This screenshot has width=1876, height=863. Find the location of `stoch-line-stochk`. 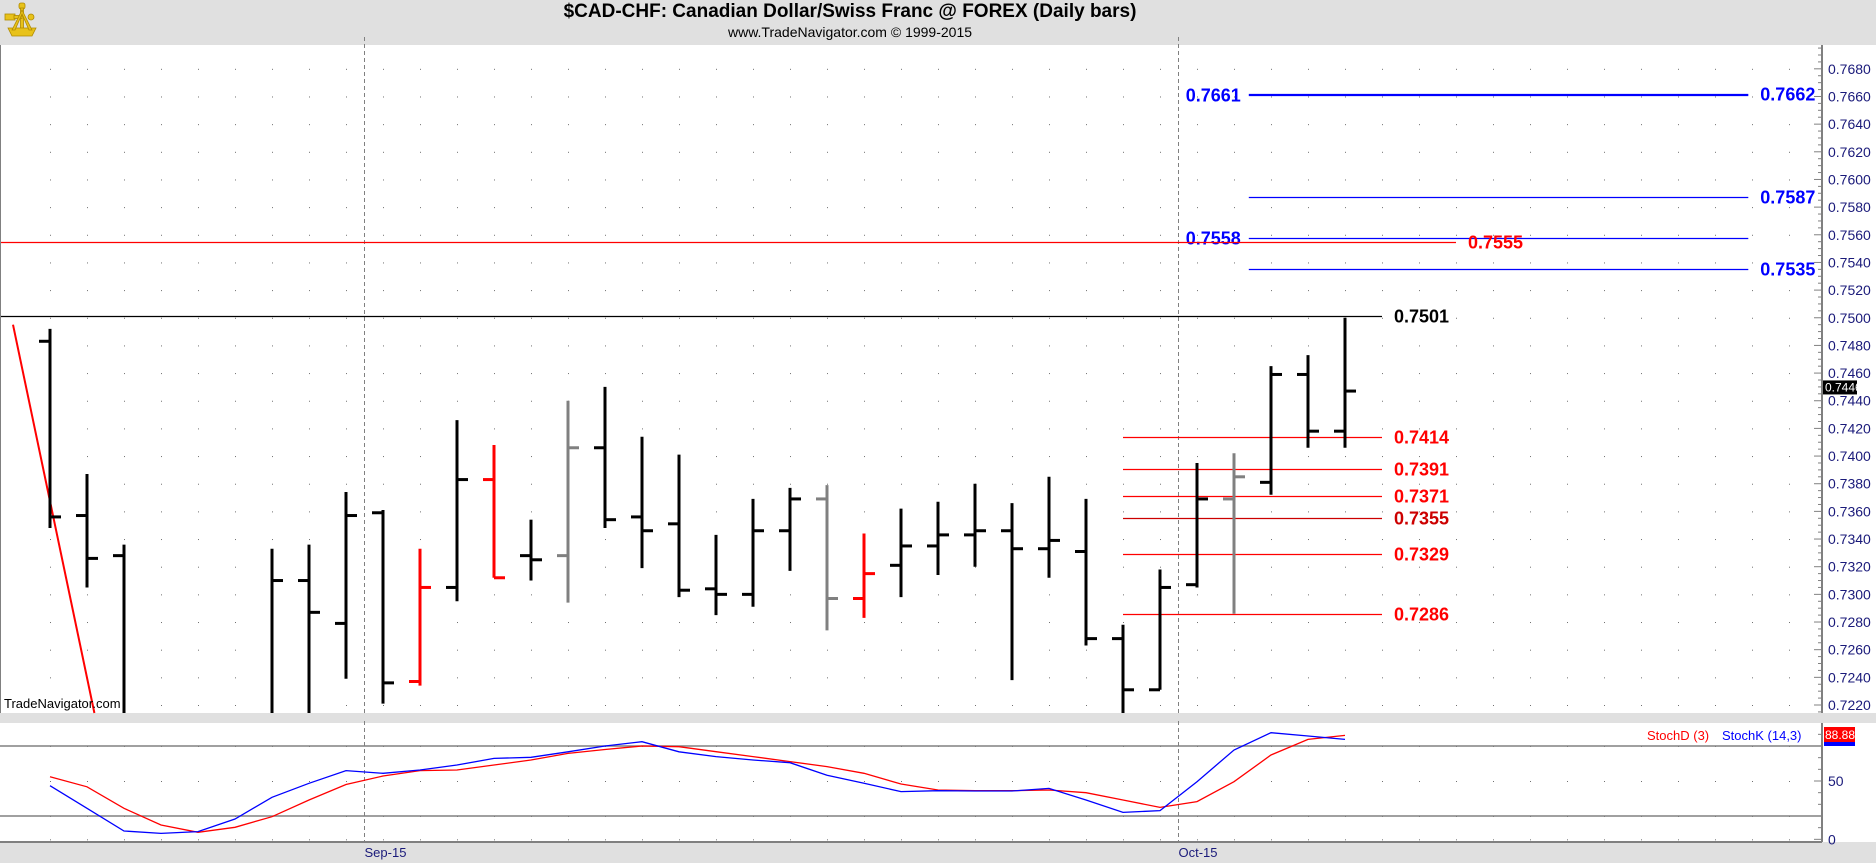

stoch-line-stochk is located at coordinates (697, 783).